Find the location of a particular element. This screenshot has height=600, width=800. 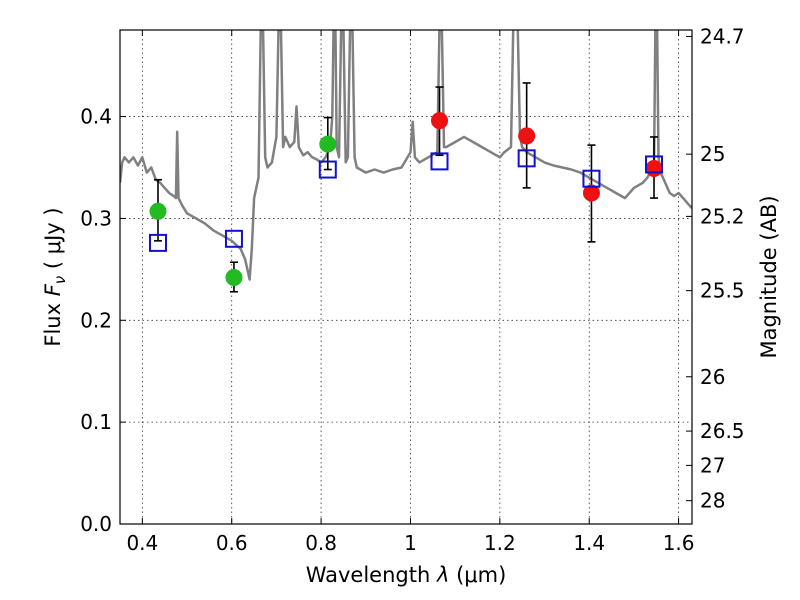

y2-tick-label: 24.7 is located at coordinates (722, 36).